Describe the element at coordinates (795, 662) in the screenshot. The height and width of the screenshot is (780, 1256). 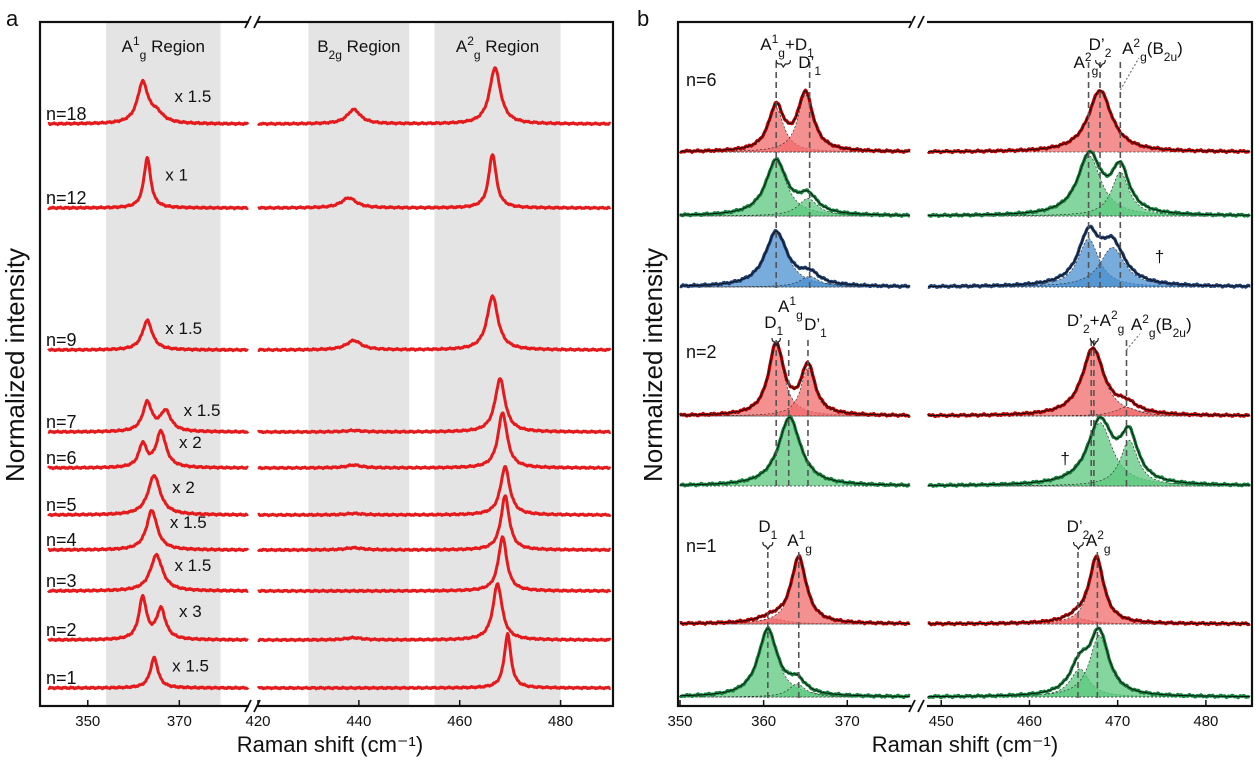
I see `fit-total-n=1-green-0` at that location.